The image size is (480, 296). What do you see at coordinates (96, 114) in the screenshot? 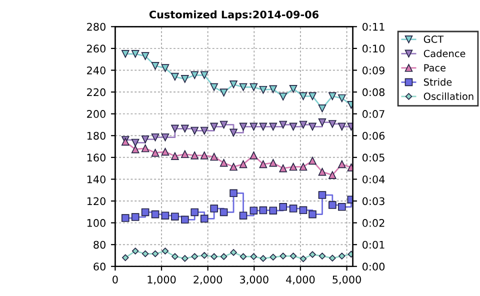
I see `y-tick-label: 200` at bounding box center [96, 114].